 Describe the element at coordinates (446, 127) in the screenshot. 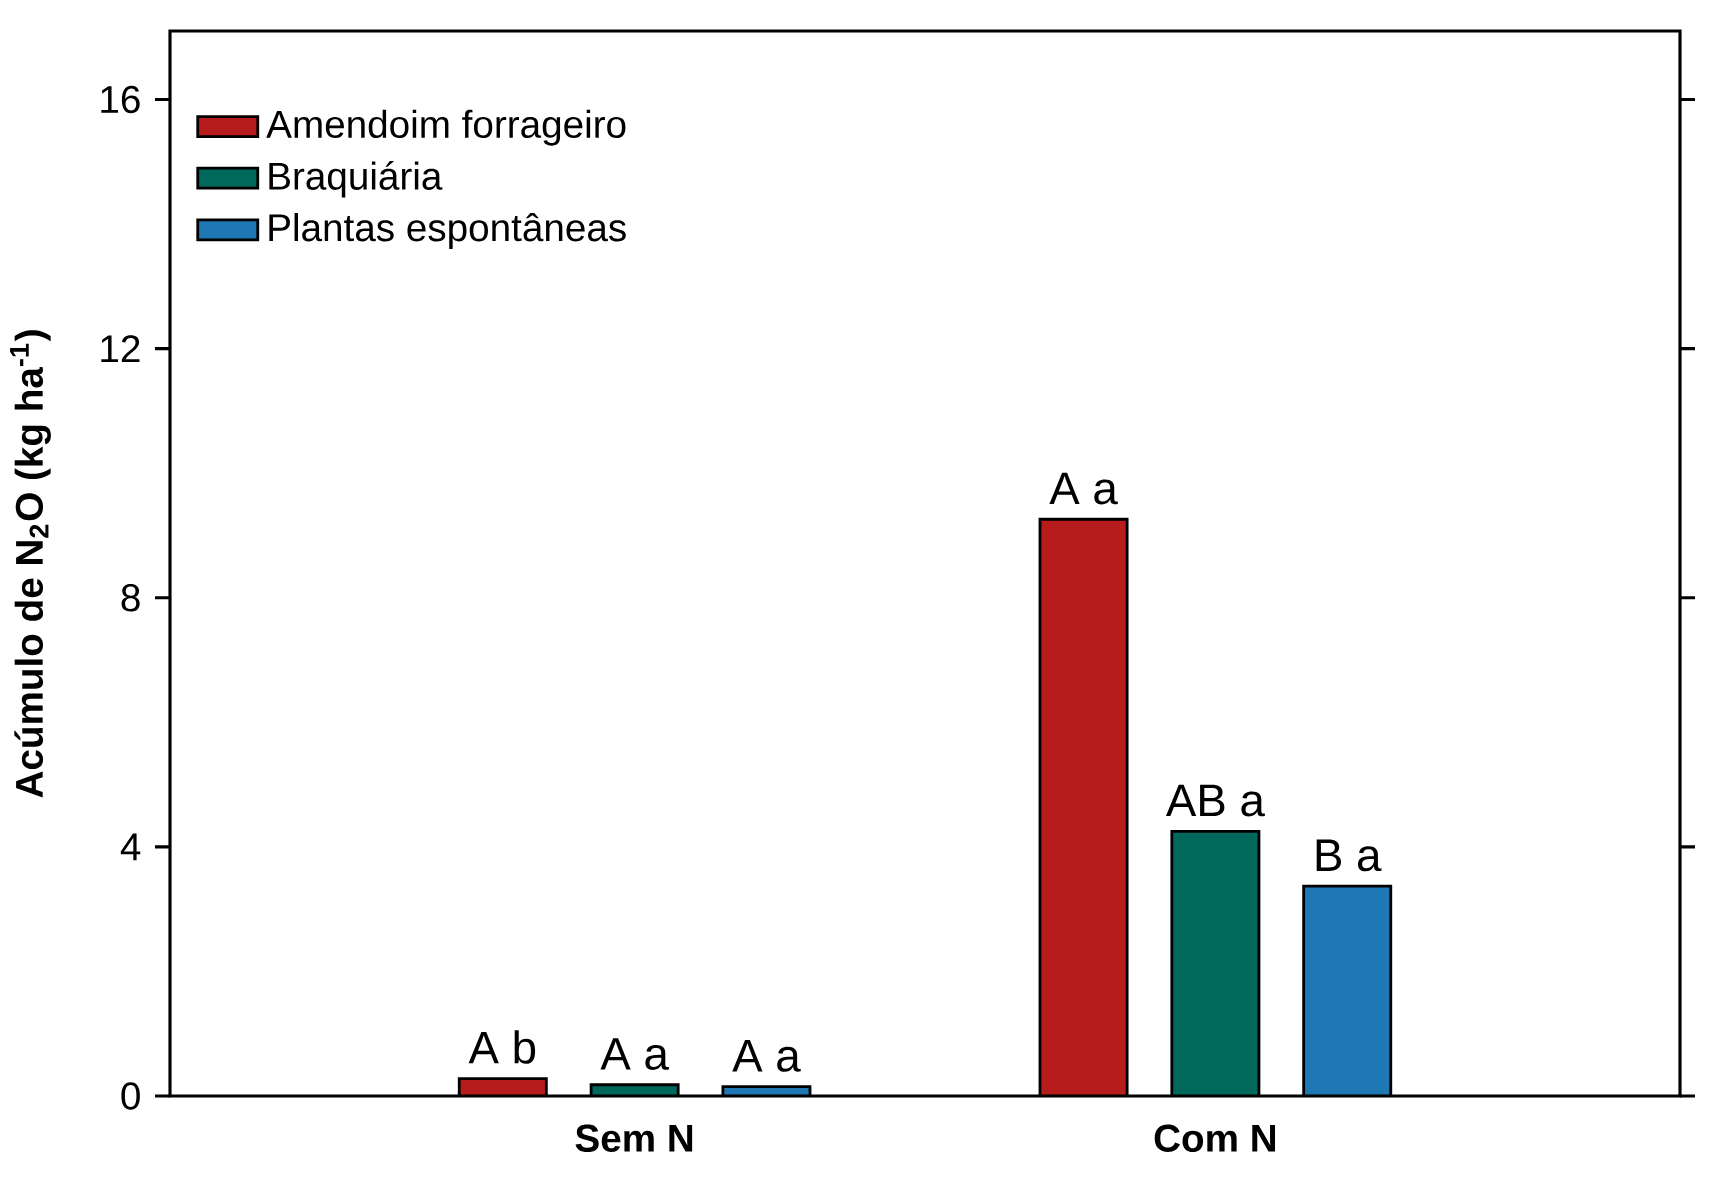

I see `legend-label: Amendoim forrageiro` at that location.